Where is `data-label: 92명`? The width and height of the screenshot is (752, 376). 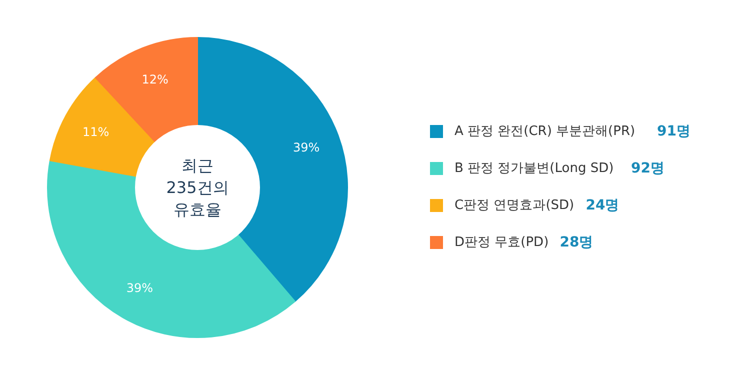 data-label: 92명 is located at coordinates (647, 168).